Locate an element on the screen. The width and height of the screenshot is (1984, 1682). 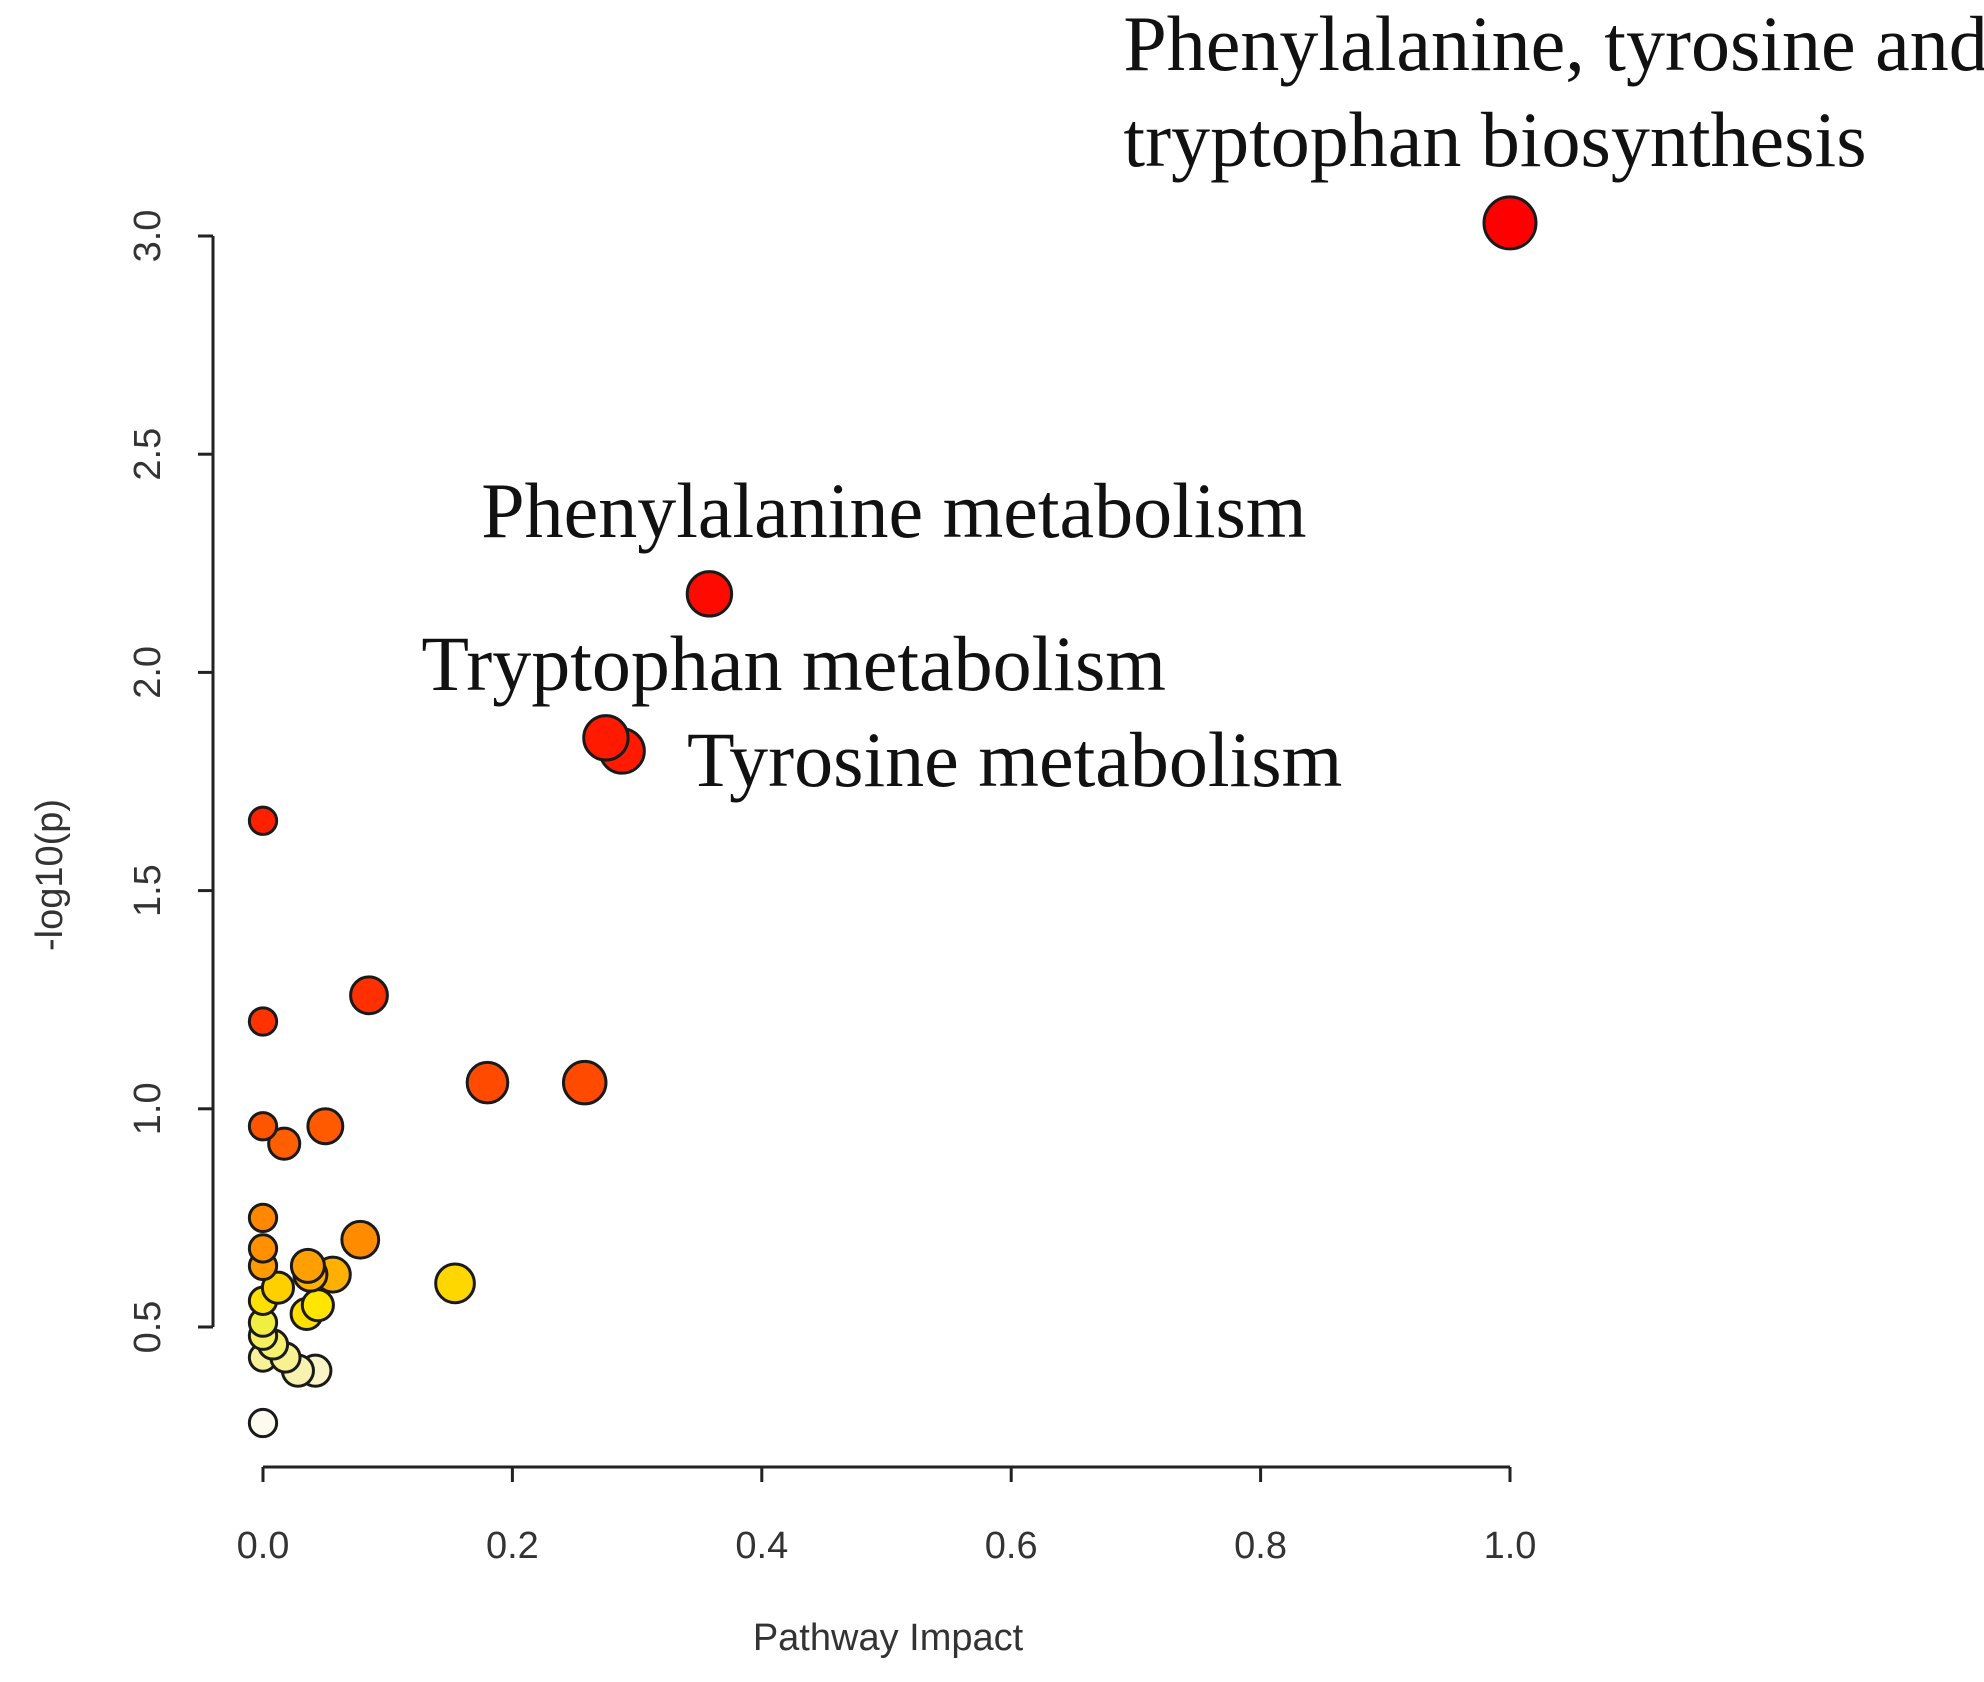
y-axis-title: -log10(p) is located at coordinates (50, 875).